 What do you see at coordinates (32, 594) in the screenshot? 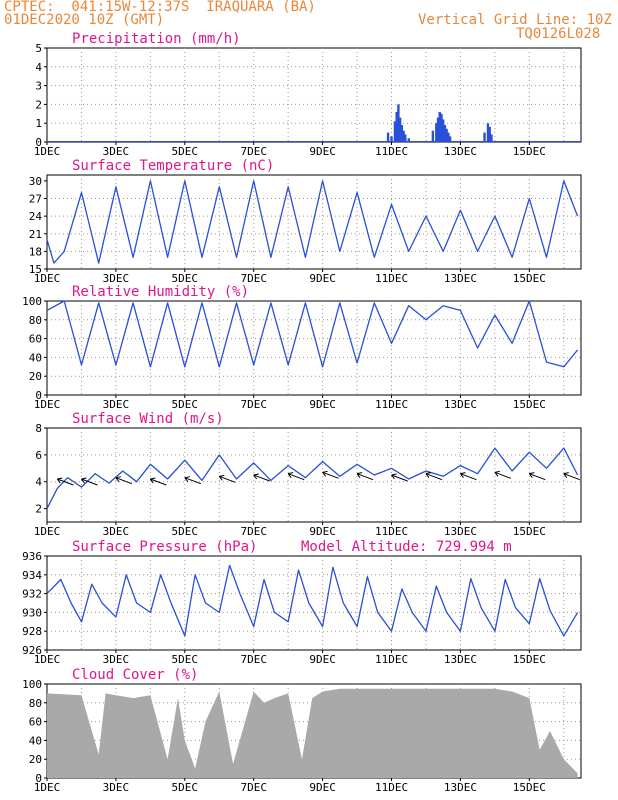
I see `y-tick-label: 932` at bounding box center [32, 594].